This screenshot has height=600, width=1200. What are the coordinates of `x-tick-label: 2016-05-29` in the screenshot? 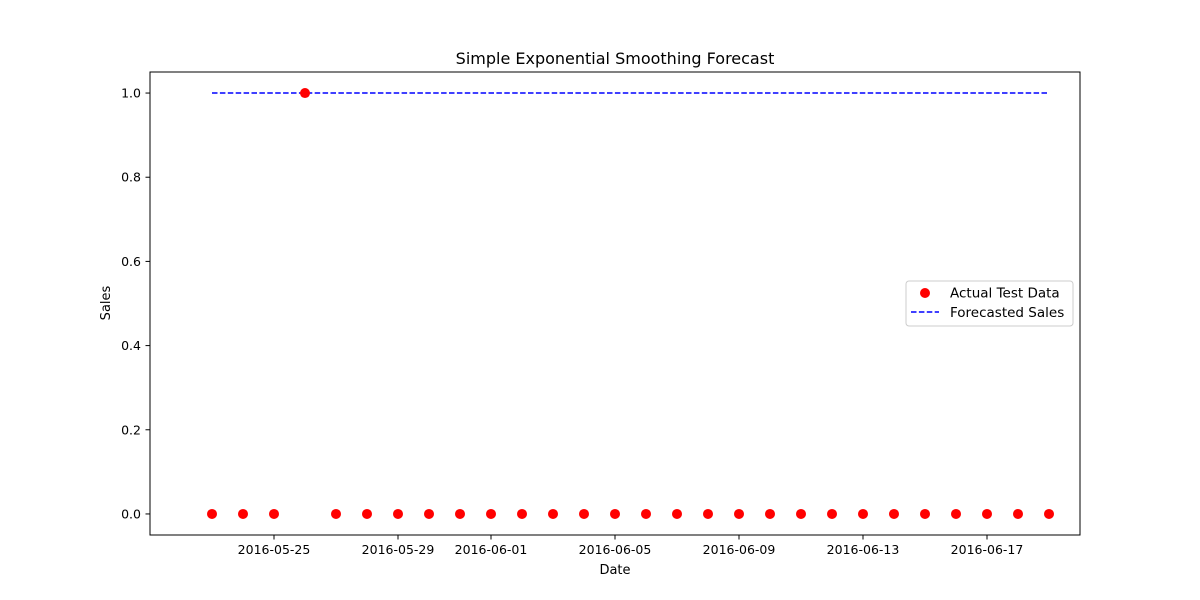 It's located at (398, 549).